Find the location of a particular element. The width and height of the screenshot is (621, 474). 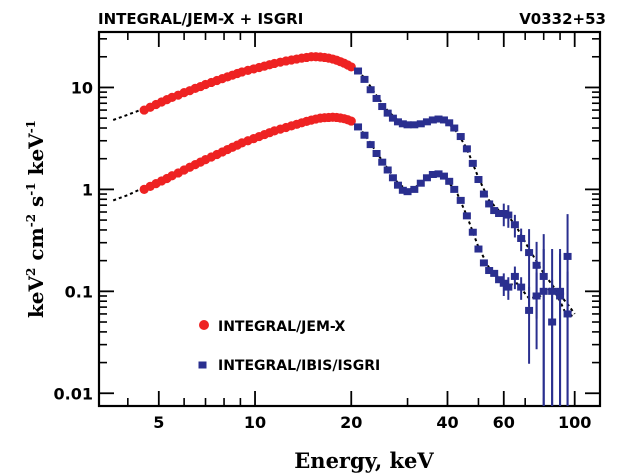

legend-isgri-marker is located at coordinates (202, 365).